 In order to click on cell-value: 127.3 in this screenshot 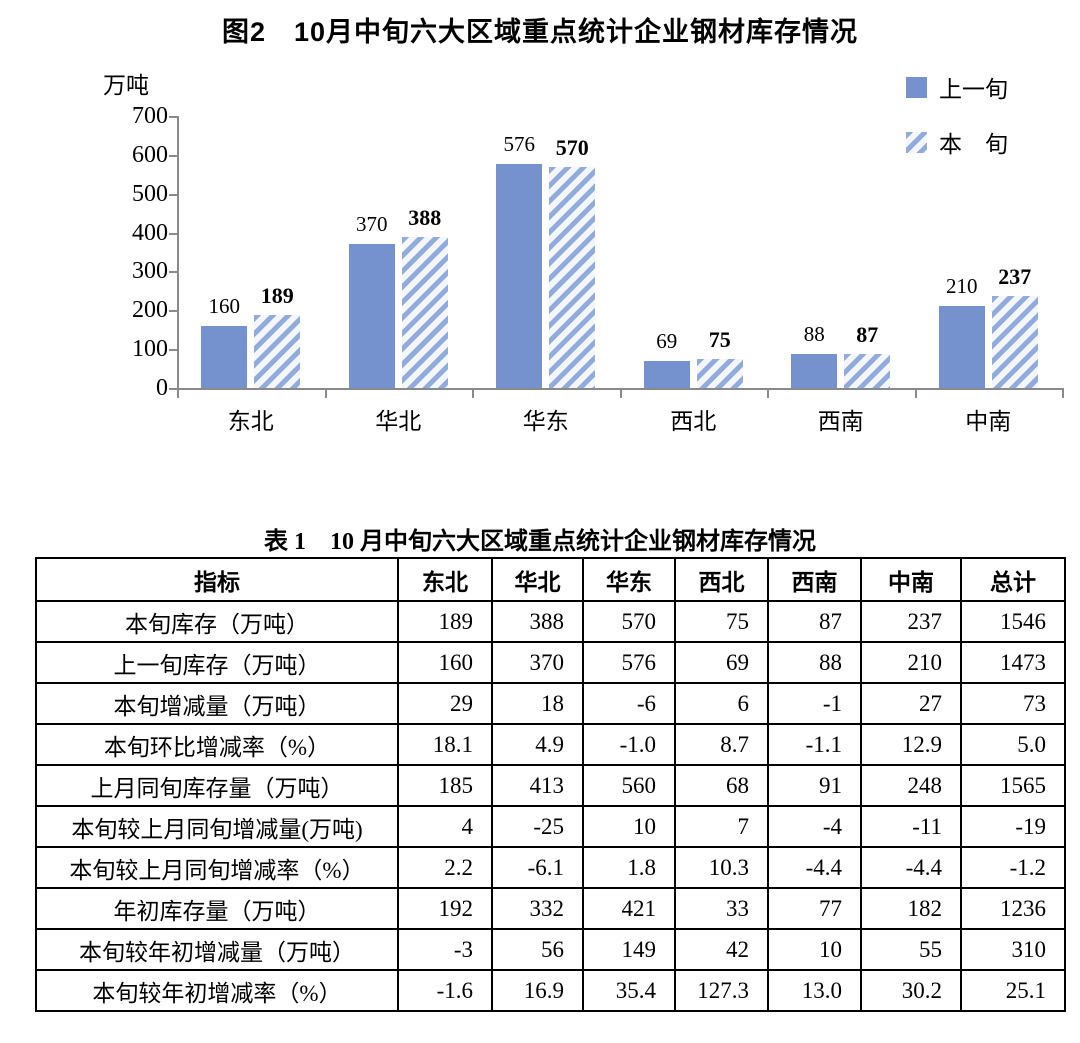, I will do `click(721, 990)`.